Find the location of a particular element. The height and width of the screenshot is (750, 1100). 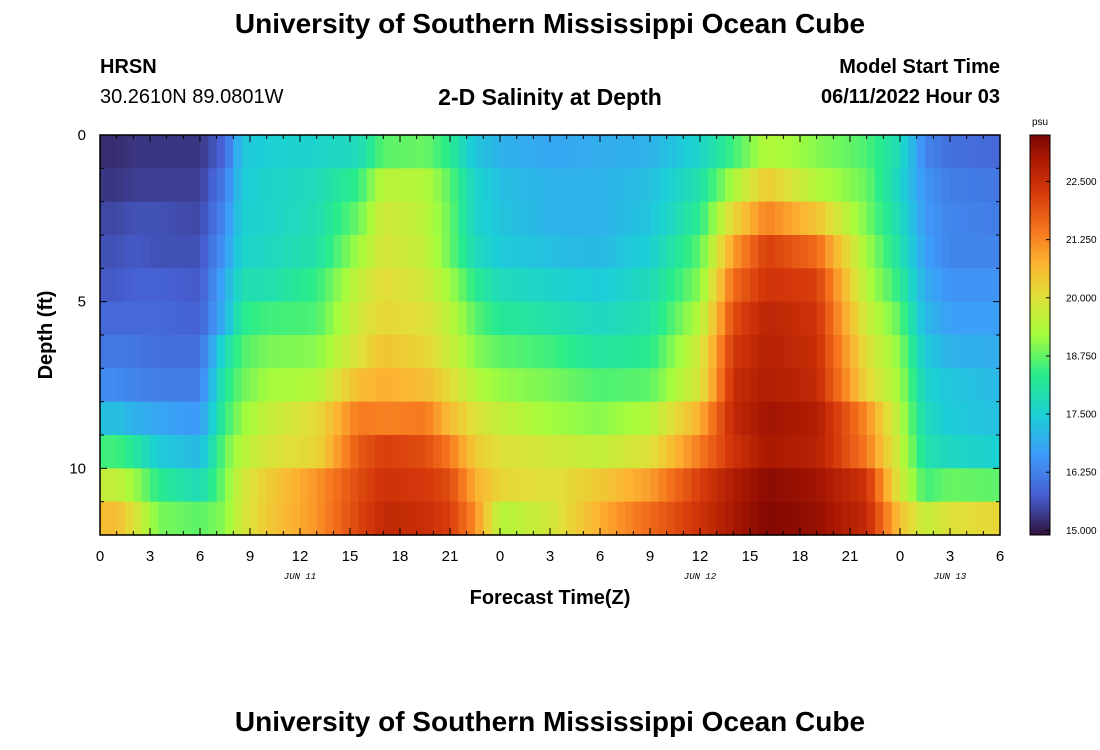

colorbar-gradient is located at coordinates (1040, 335).